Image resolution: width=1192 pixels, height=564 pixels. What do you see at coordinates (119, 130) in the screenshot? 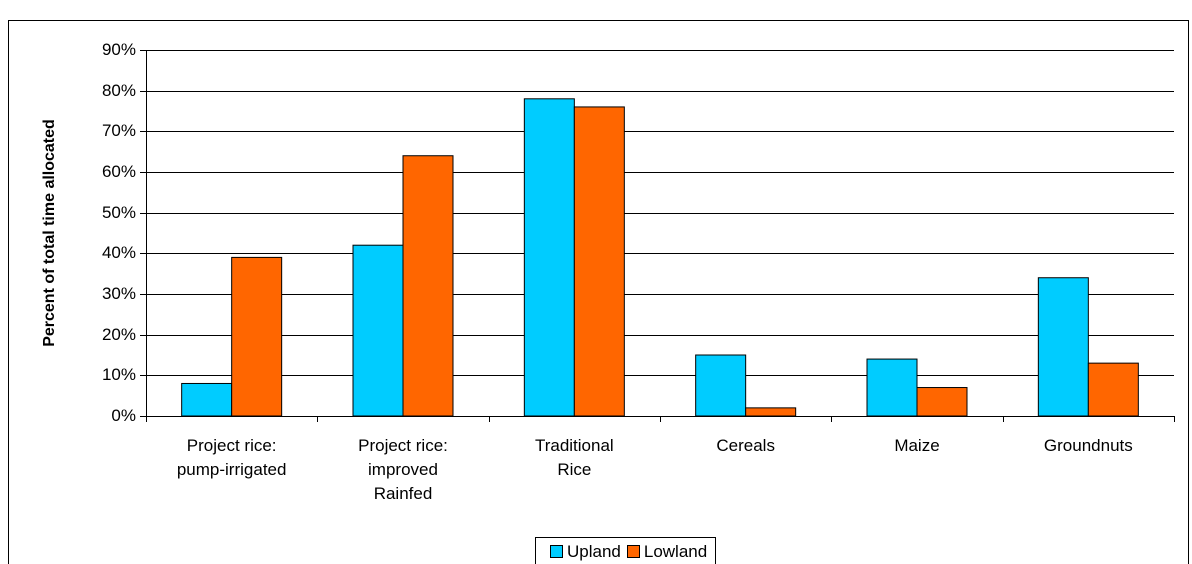
I see `y-tick-label: 70%` at bounding box center [119, 130].